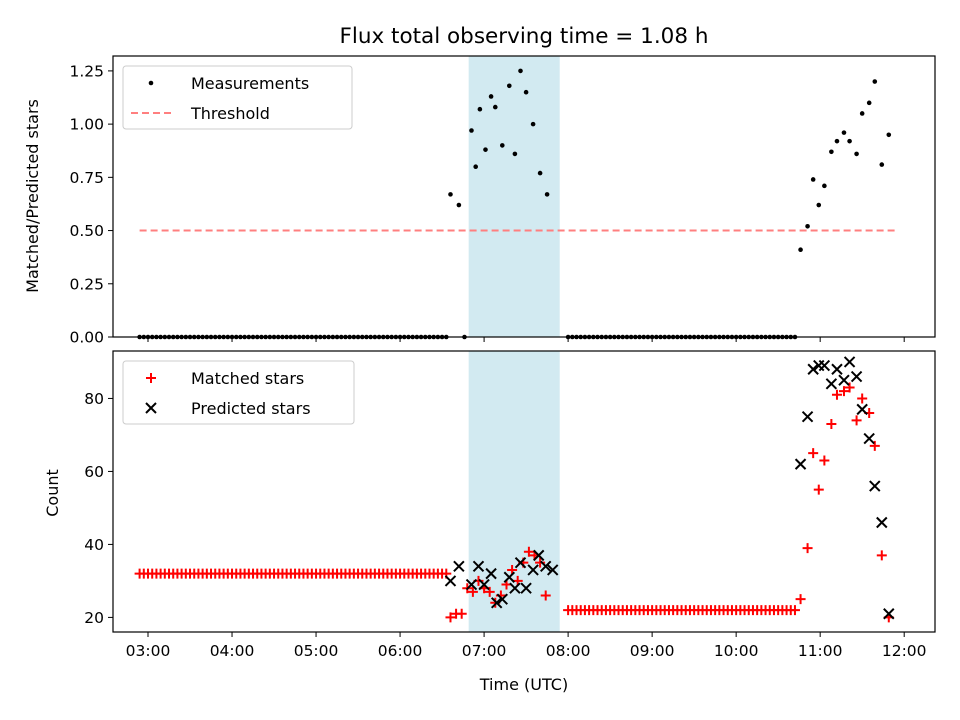 Image resolution: width=960 pixels, height=720 pixels. Describe the element at coordinates (32, 196) in the screenshot. I see `y-axis-label-top: Matched/Predicted stars` at that location.